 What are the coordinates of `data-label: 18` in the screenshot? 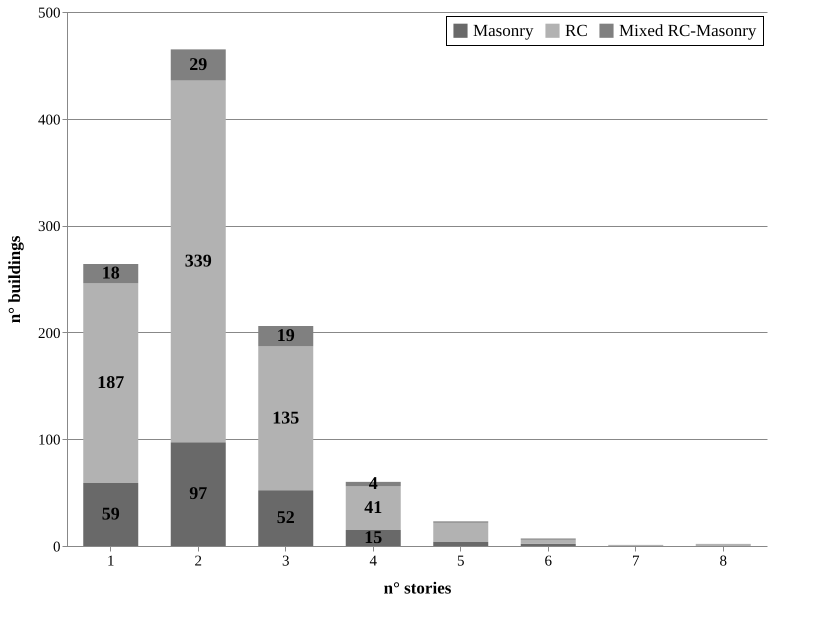 It's located at (111, 272).